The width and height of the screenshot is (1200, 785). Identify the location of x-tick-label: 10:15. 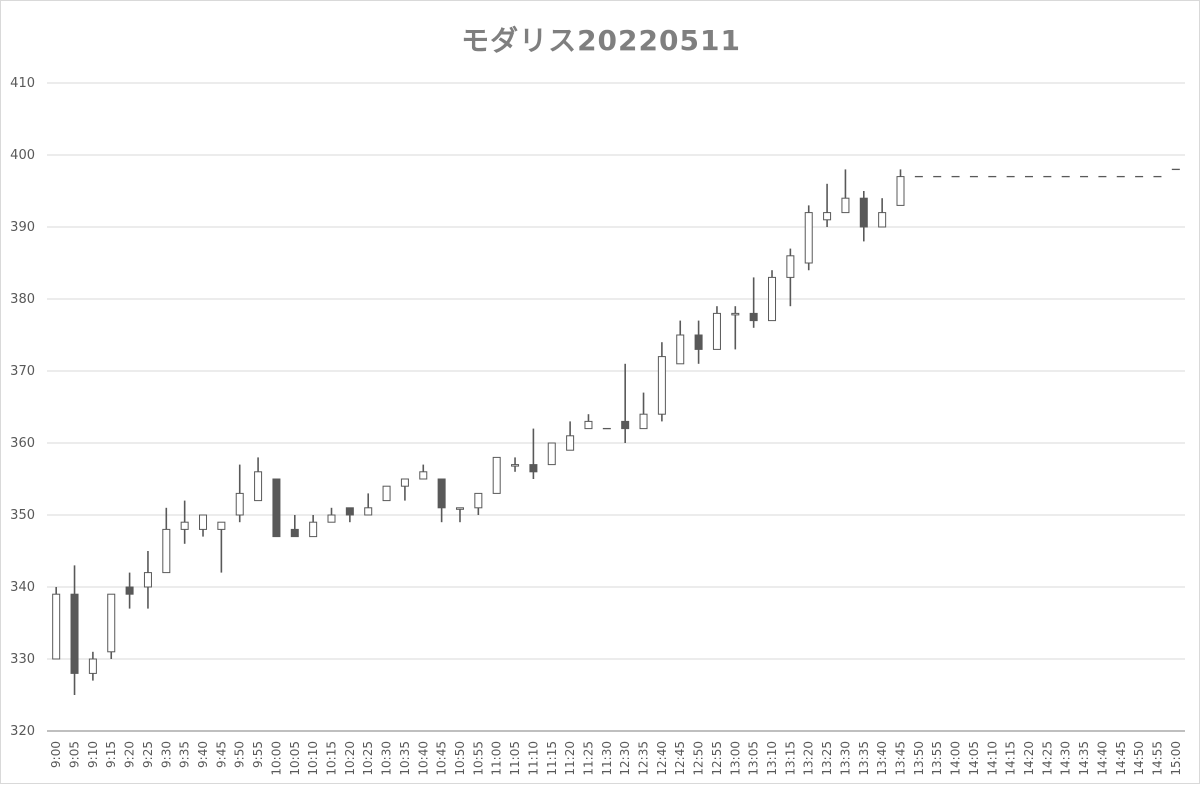
(332, 758).